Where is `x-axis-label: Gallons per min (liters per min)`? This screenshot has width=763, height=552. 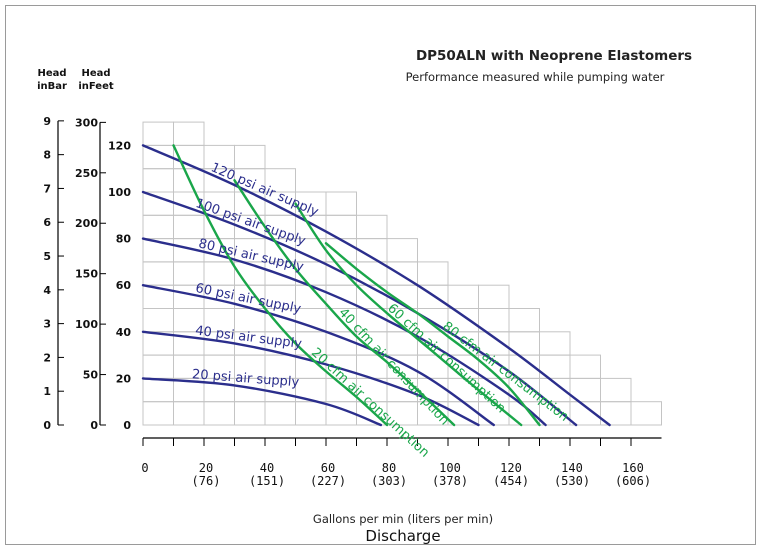 x-axis-label: Gallons per min (liters per min) is located at coordinates (403, 519).